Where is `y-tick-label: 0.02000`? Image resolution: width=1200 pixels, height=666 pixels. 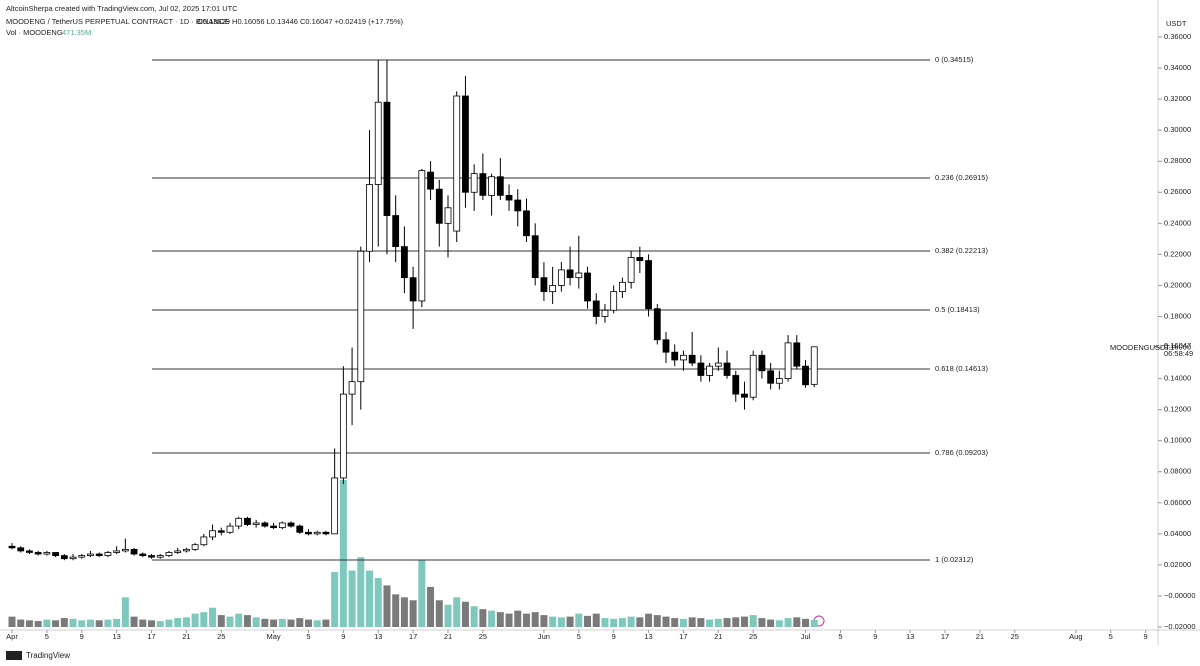 y-tick-label: 0.02000 is located at coordinates (1177, 564).